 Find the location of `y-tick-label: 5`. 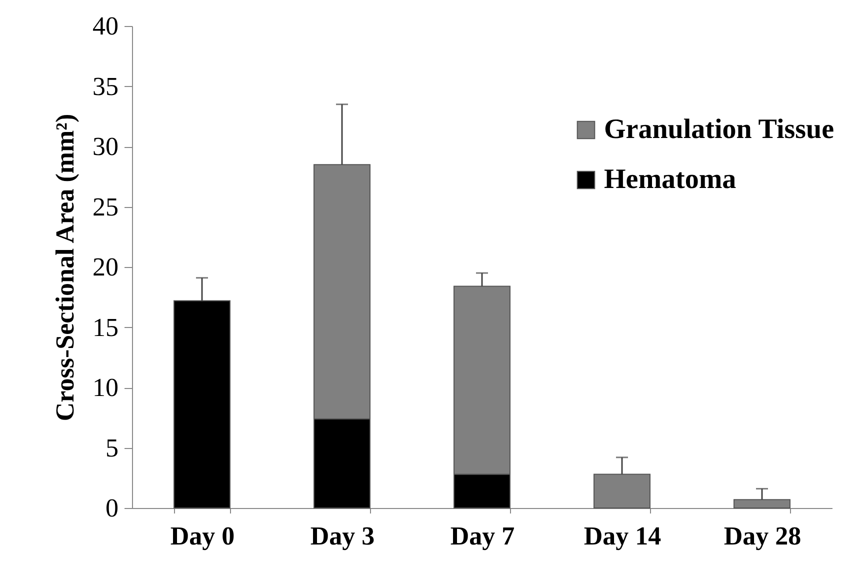

y-tick-label: 5 is located at coordinates (112, 447).